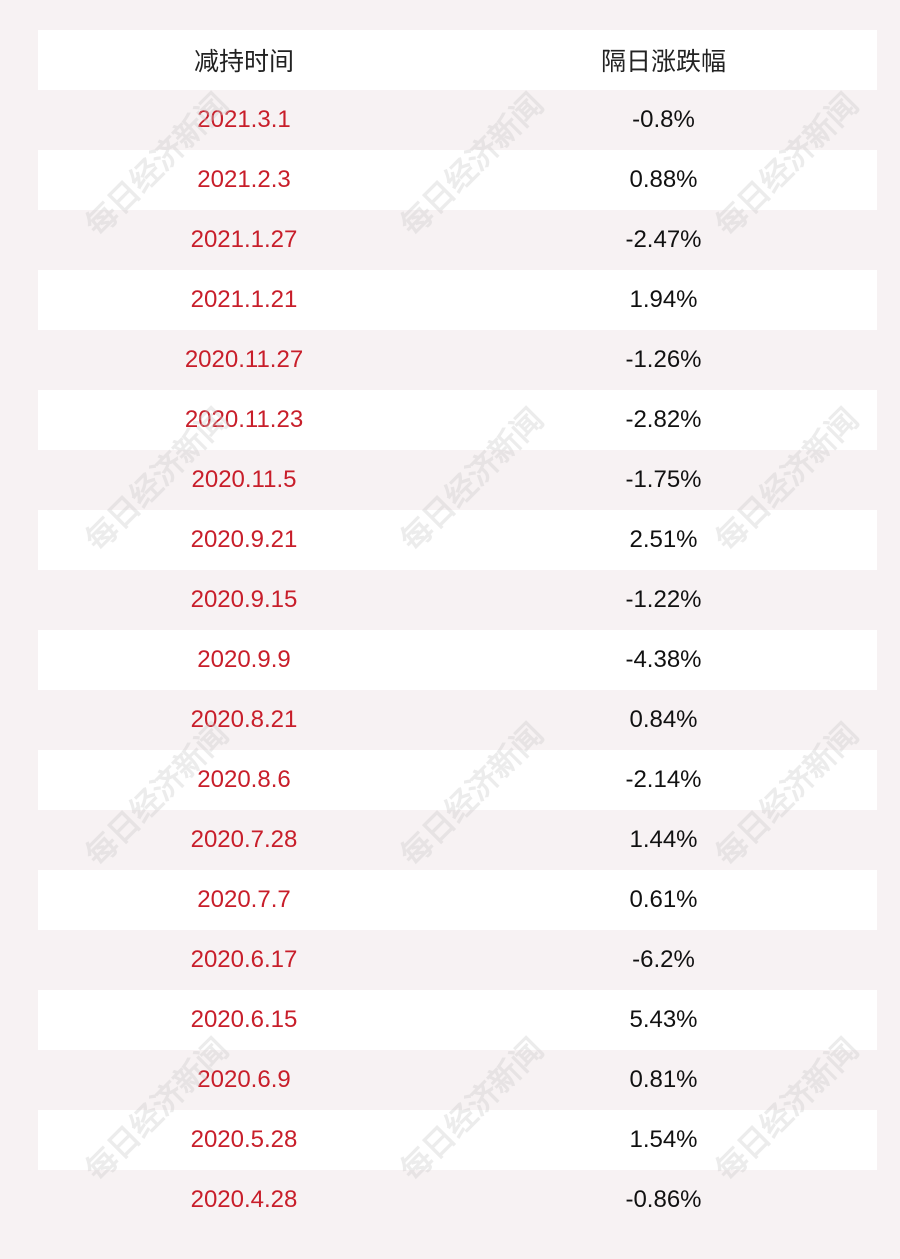  What do you see at coordinates (457, 240) in the screenshot?
I see `table-row: 2021.1.27 -2.47%` at bounding box center [457, 240].